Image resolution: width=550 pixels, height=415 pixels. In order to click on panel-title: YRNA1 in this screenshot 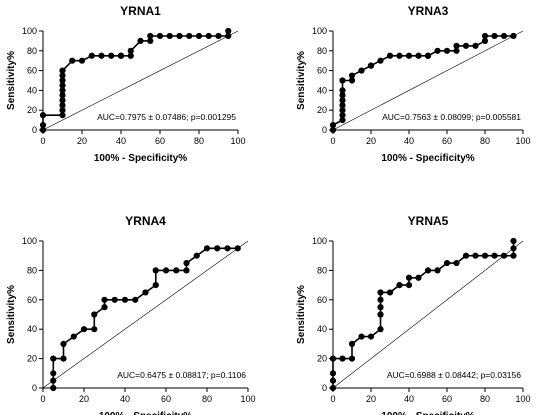, I will do `click(140, 11)`.